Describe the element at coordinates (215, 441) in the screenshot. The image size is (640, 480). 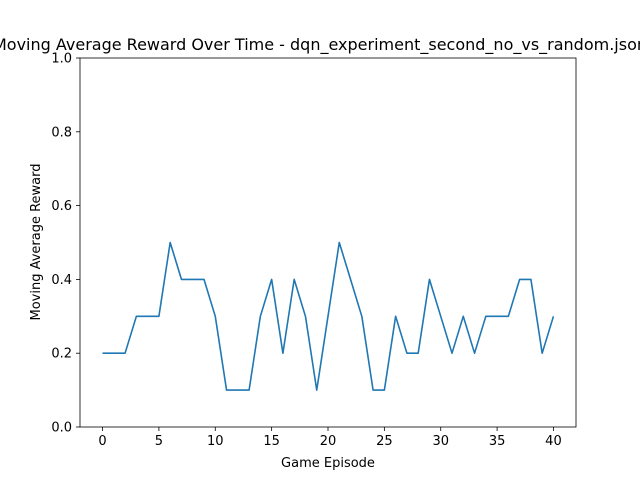
I see `x-tick-label: 10` at that location.